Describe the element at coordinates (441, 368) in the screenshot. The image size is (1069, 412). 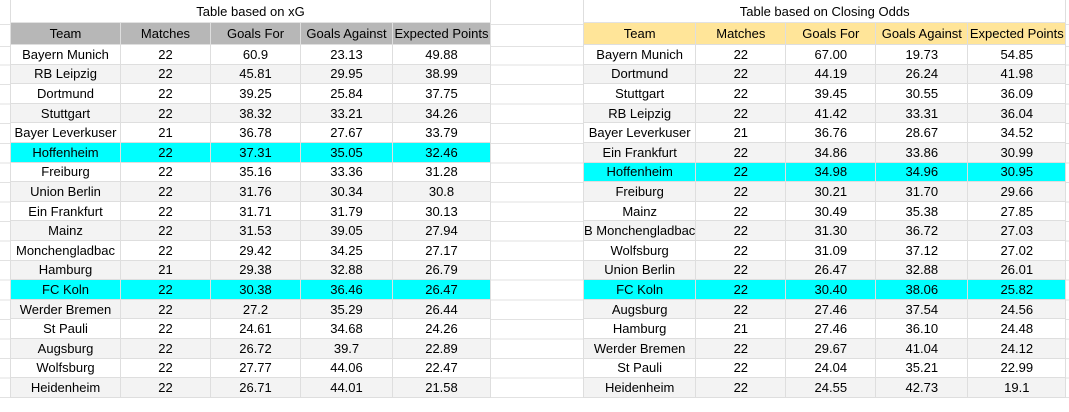
I see `value-cell: 22.47` at that location.